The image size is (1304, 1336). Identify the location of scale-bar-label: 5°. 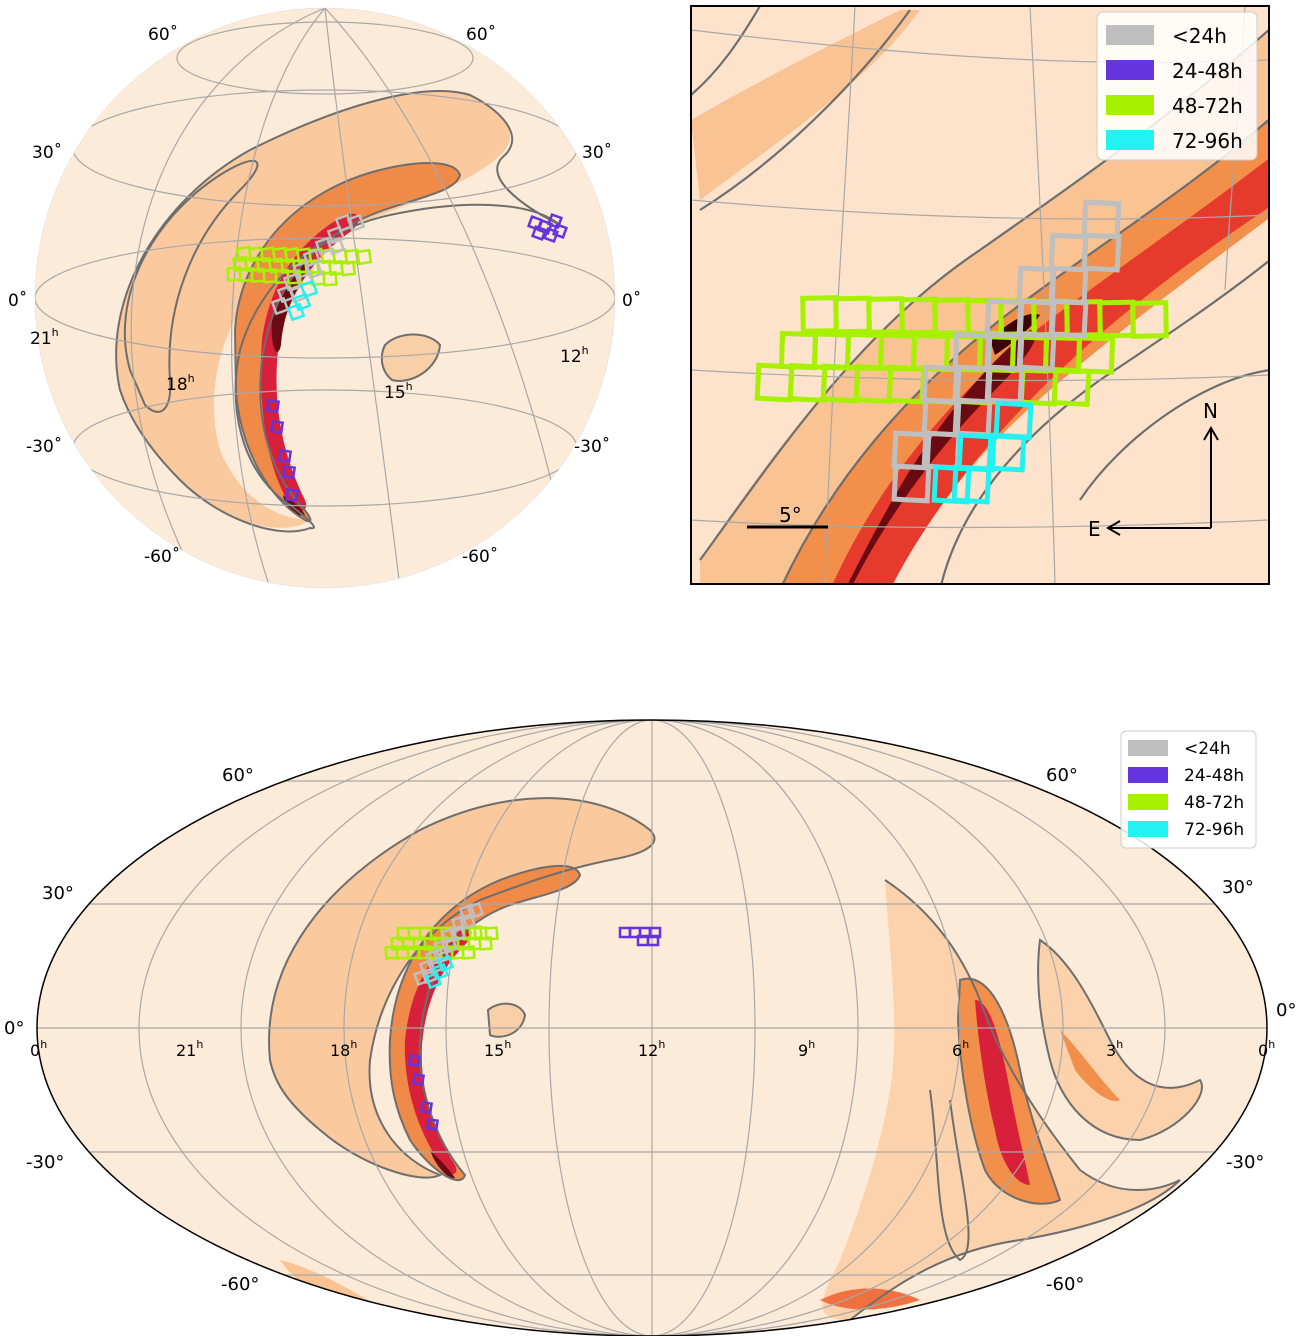
(790, 515).